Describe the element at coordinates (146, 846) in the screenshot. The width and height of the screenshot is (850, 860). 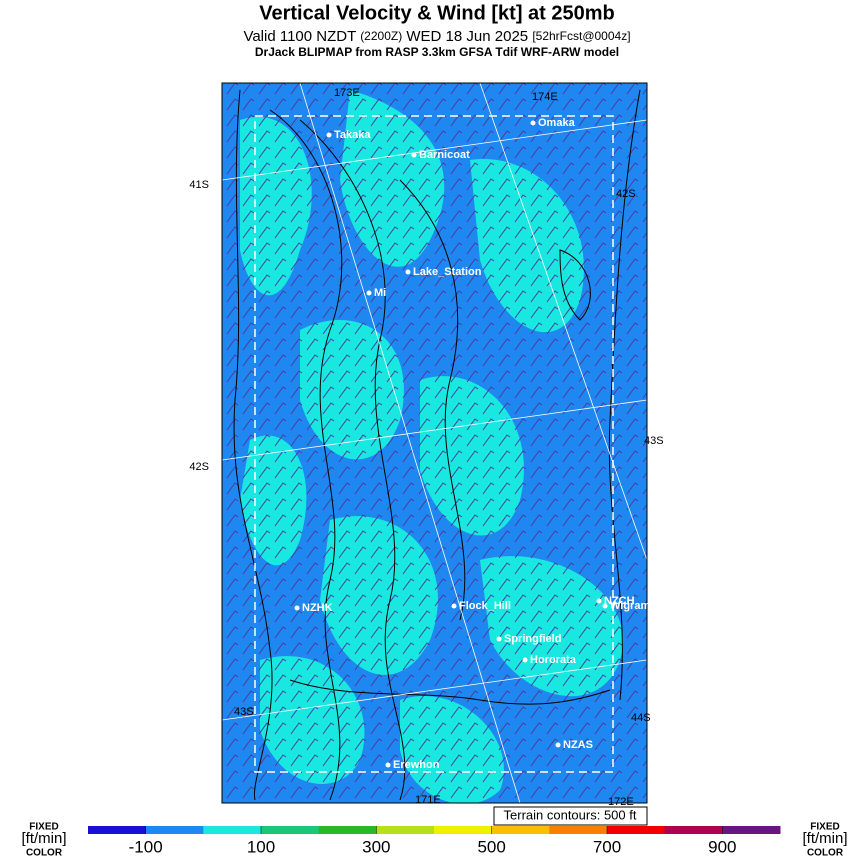
I see `colorbar-tick-label: -100` at that location.